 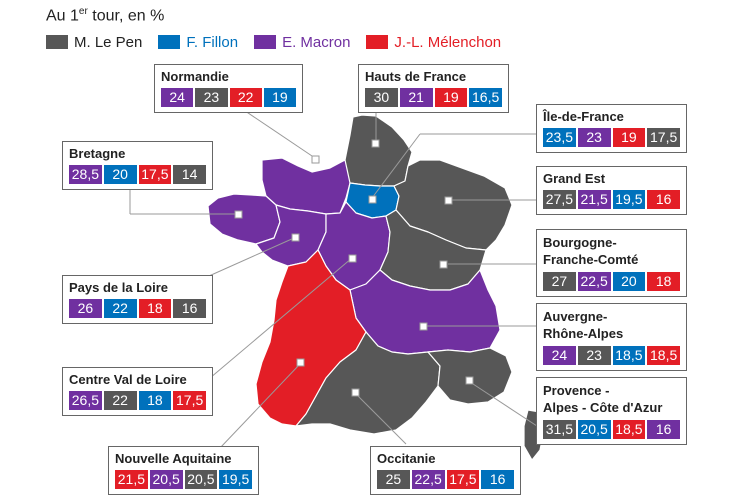 What do you see at coordinates (85, 174) in the screenshot?
I see `result-macron: 28,5` at bounding box center [85, 174].